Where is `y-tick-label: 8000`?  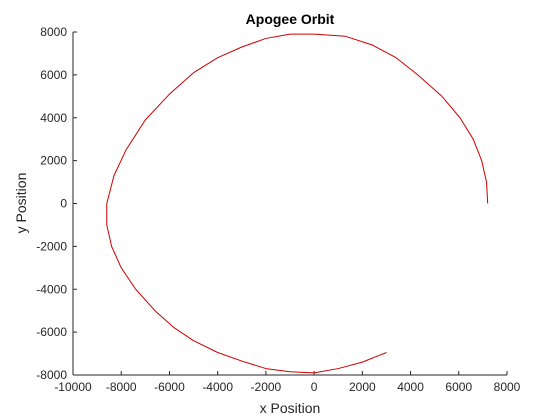
y-tick-label: 8000 is located at coordinates (53, 32).